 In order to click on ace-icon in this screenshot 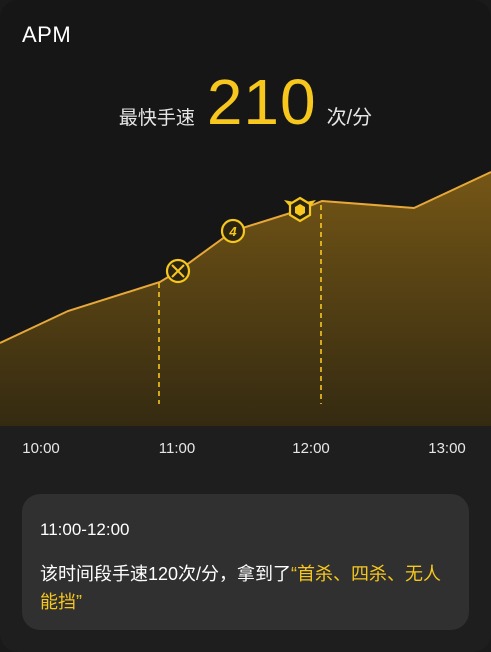, I will do `click(300, 209)`.